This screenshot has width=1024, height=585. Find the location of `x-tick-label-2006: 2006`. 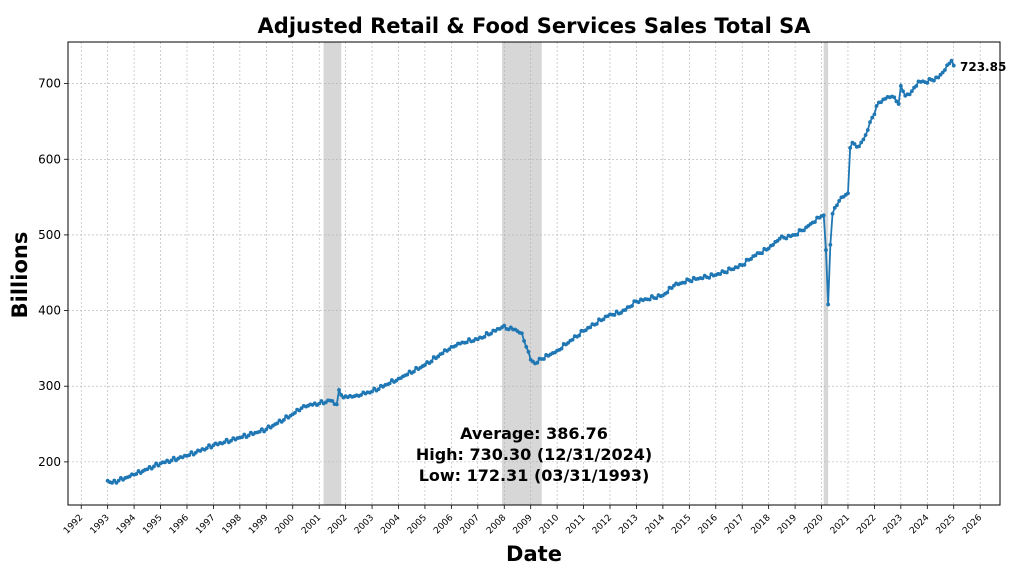

x-tick-label-2006: 2006 is located at coordinates (443, 524).